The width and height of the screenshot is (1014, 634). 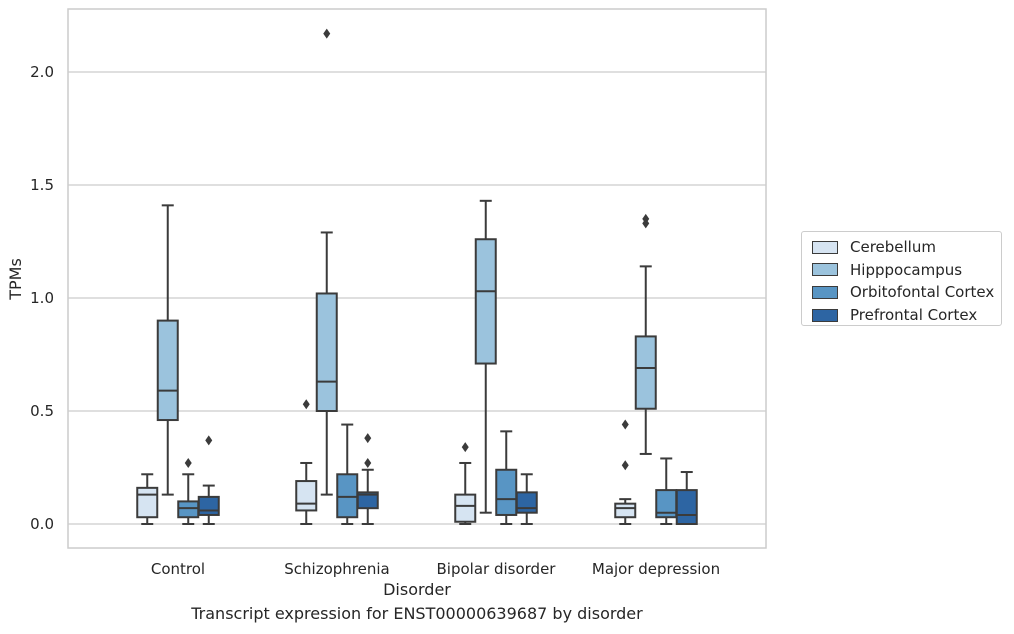 What do you see at coordinates (417, 589) in the screenshot?
I see `x-axis-label: Disorder` at bounding box center [417, 589].